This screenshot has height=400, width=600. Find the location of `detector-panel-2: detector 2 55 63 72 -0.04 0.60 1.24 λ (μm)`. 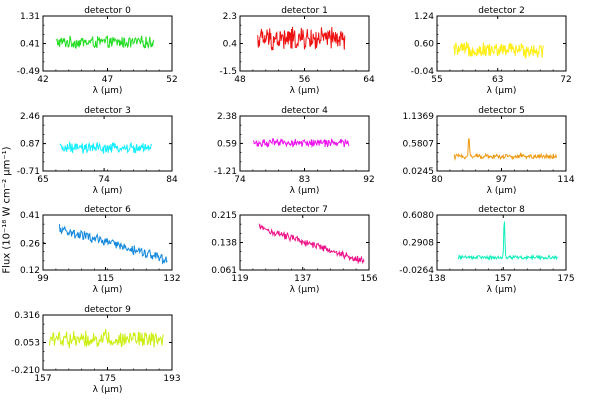

detector-panel-2: detector 2 55 63 72 -0.04 0.60 1.24 λ (μm) is located at coordinates (491, 51).